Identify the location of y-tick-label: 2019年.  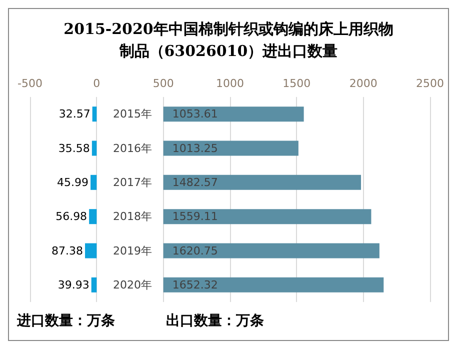
(132, 251).